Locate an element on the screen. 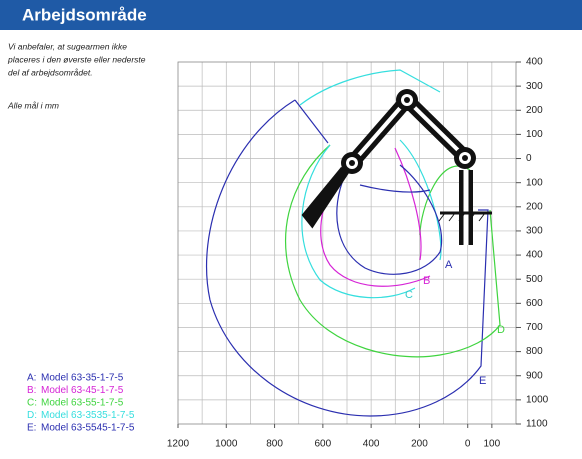 Image resolution: width=582 pixels, height=459 pixels. y-tick-label: 1000 is located at coordinates (537, 400).